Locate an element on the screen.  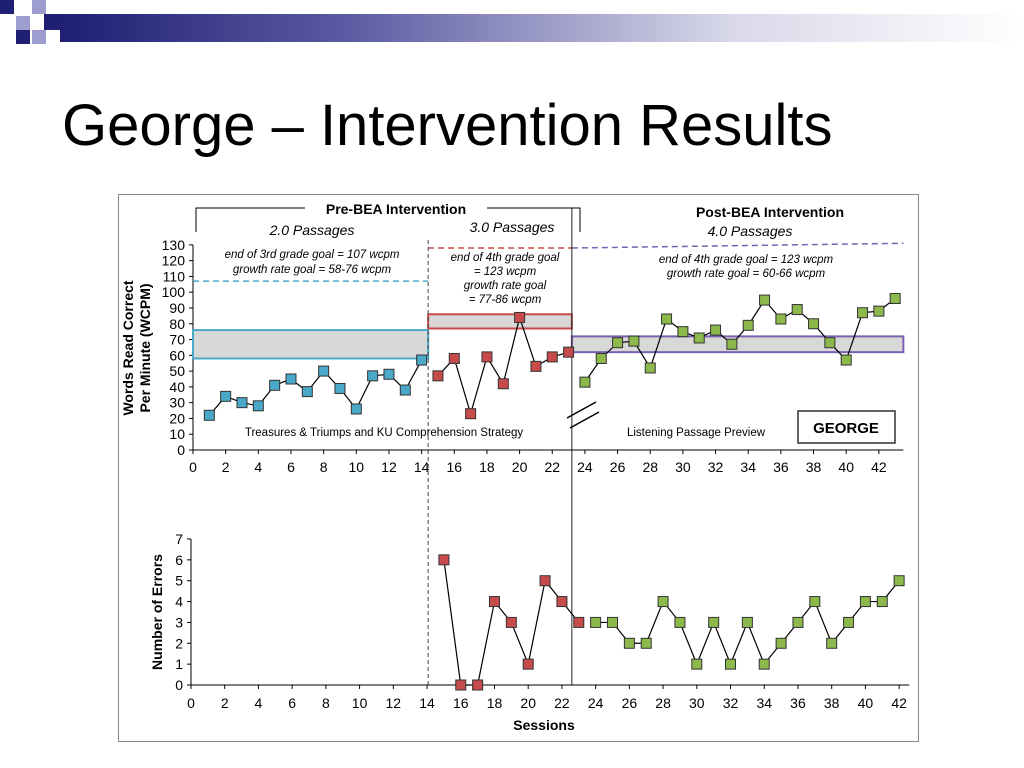
y-tick-label-top: 110 is located at coordinates (174, 276).